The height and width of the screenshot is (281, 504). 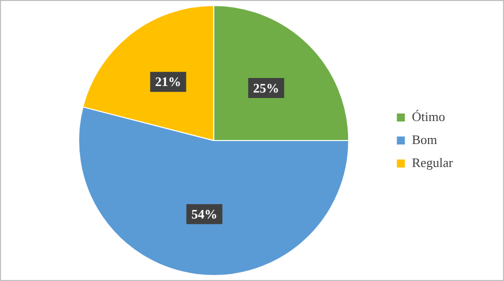 What do you see at coordinates (266, 88) in the screenshot?
I see `data-label: 25%` at bounding box center [266, 88].